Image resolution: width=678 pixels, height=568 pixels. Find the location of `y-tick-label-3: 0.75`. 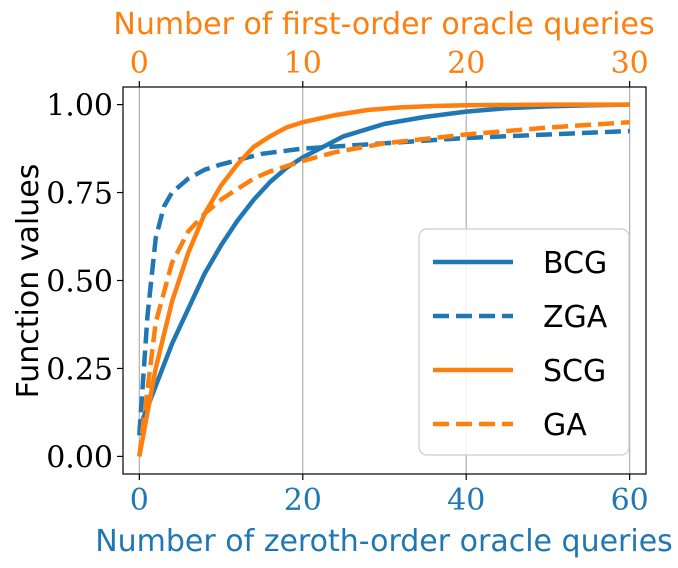

y-tick-label-3: 0.75 is located at coordinates (79, 194).